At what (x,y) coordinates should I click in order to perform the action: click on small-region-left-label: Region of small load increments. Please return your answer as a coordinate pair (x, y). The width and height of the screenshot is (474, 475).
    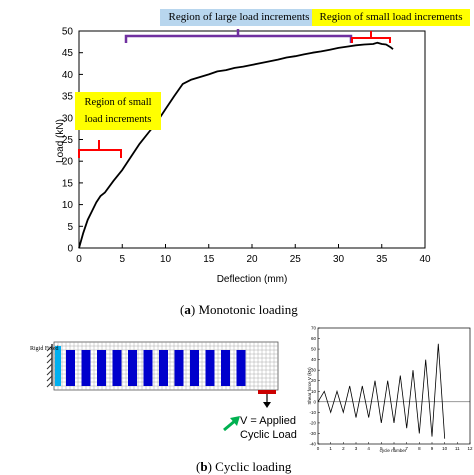
    Looking at the image, I should click on (118, 111).